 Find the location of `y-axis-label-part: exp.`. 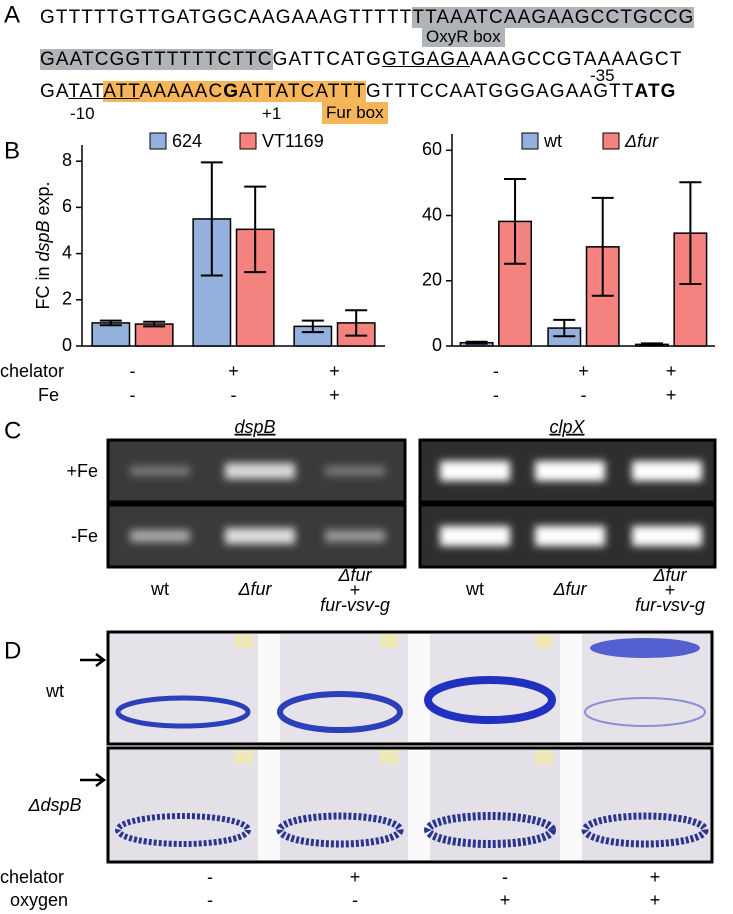

y-axis-label-part: exp. is located at coordinates (43, 200).